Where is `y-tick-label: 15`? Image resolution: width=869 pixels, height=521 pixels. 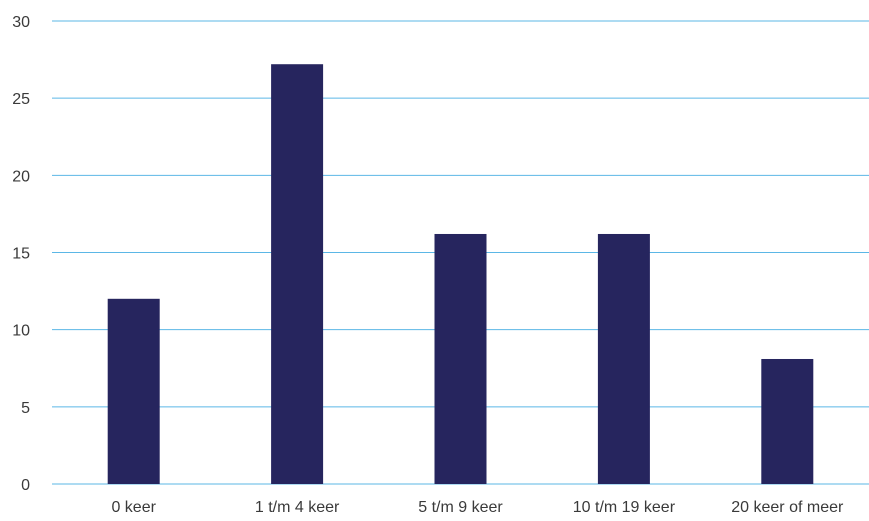
y-tick-label: 15 is located at coordinates (21, 254).